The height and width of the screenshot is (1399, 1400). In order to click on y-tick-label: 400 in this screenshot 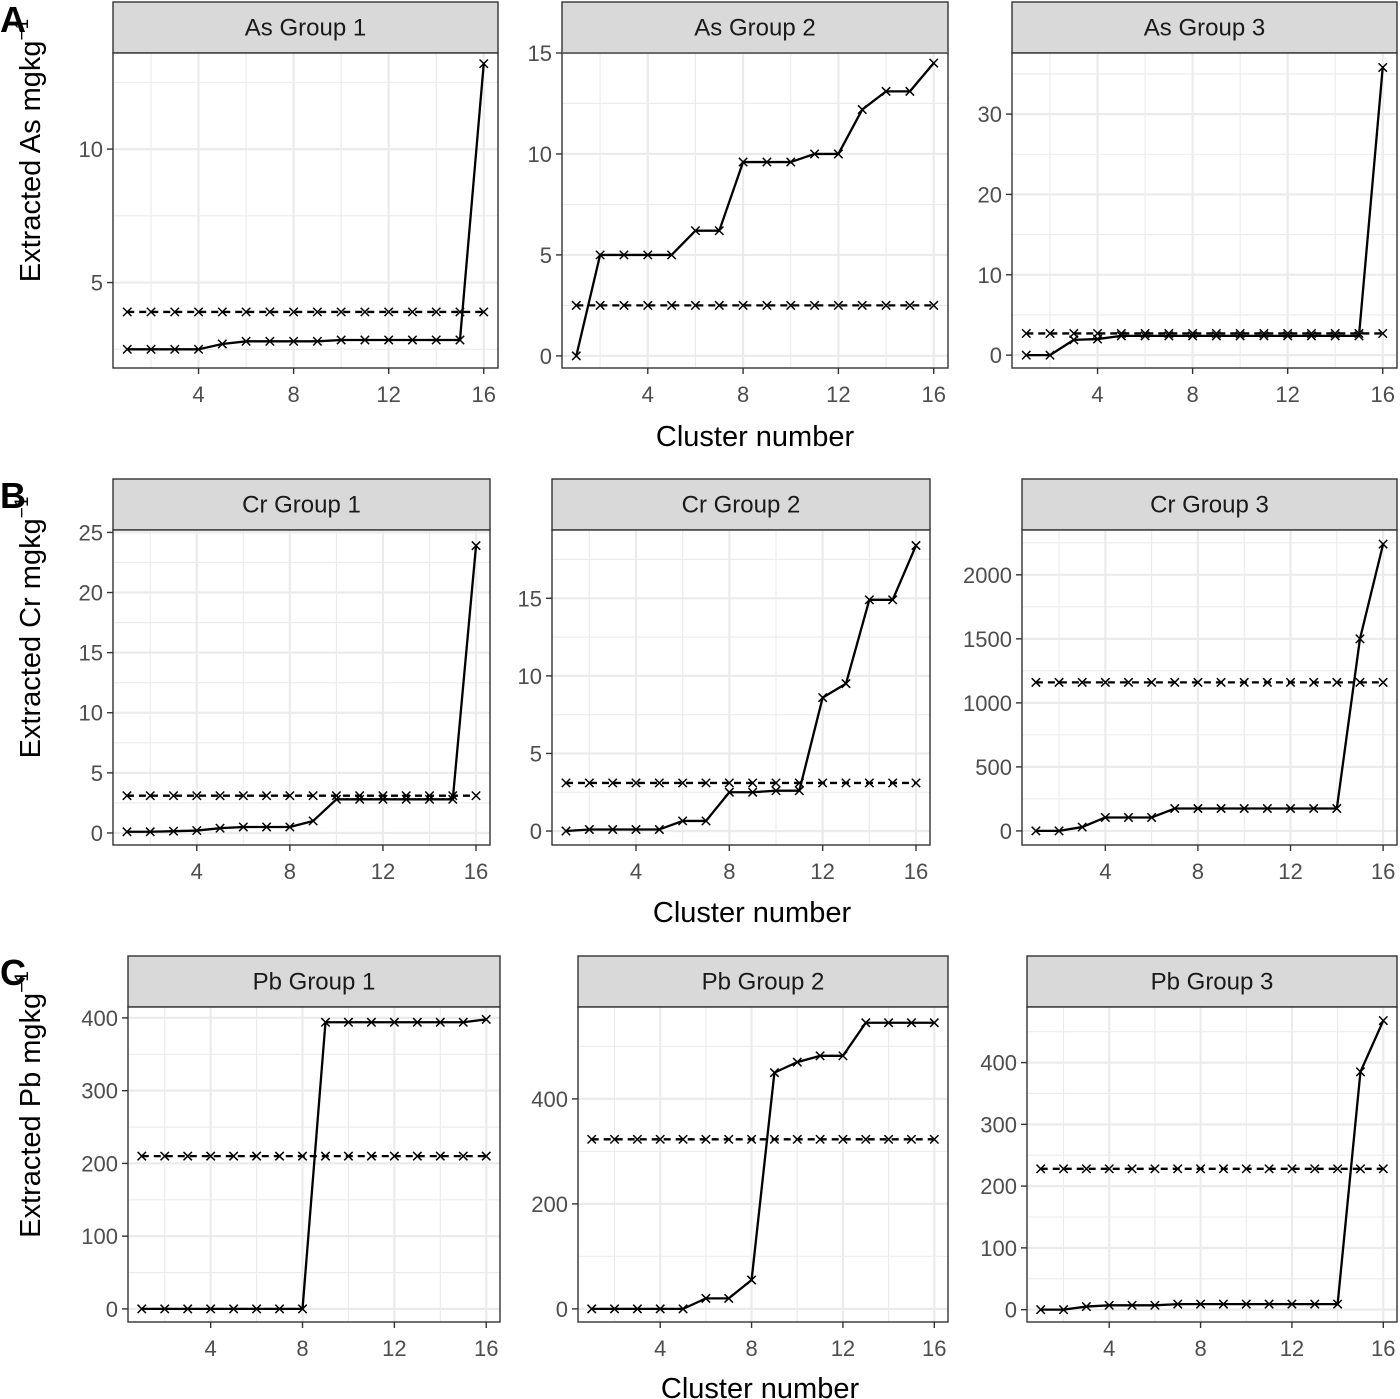, I will do `click(549, 1099)`.